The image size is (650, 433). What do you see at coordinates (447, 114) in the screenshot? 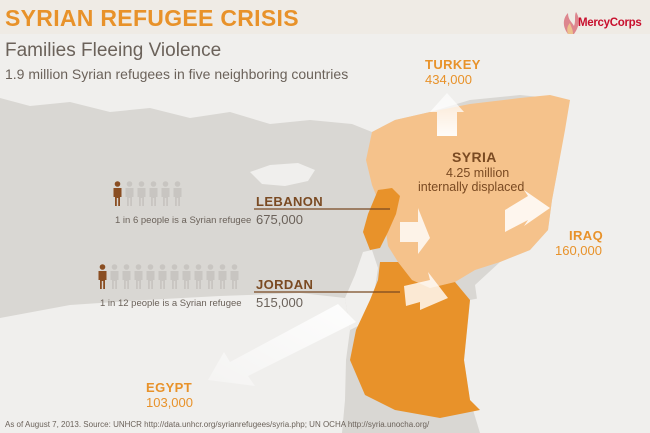
I see `arrow-to-turkey` at bounding box center [447, 114].